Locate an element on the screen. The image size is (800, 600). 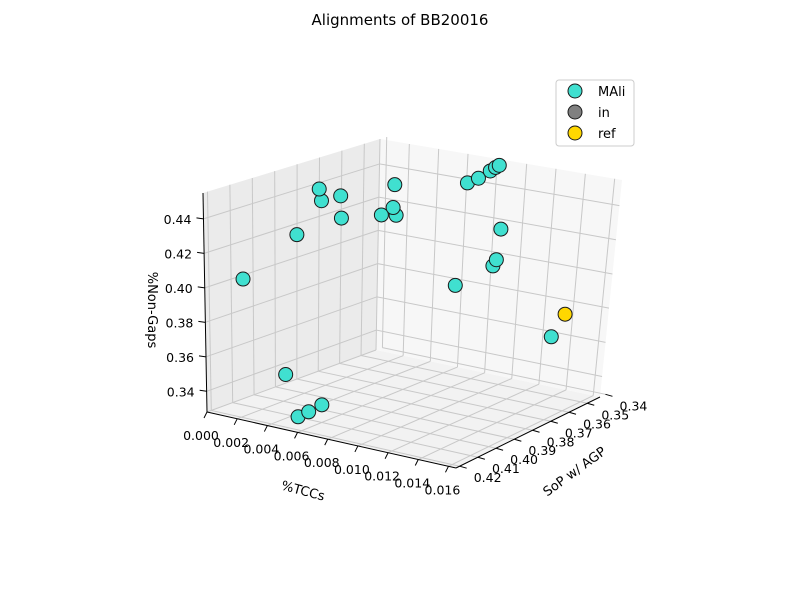
x-axis-label: %TCCs is located at coordinates (302, 492).